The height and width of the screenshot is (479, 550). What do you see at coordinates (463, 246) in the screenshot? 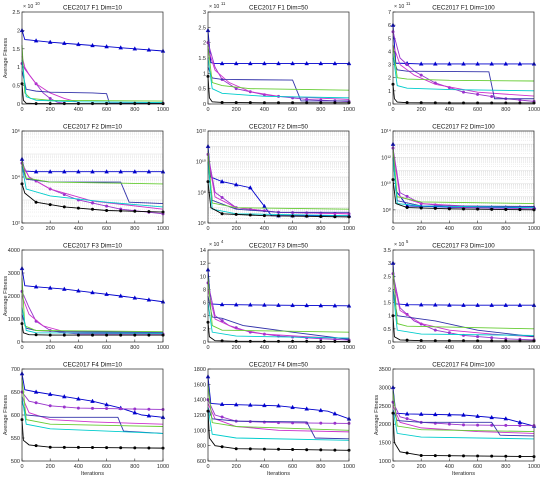
I see `chart-title: CEC2017 F3 Dim=100` at bounding box center [463, 246].